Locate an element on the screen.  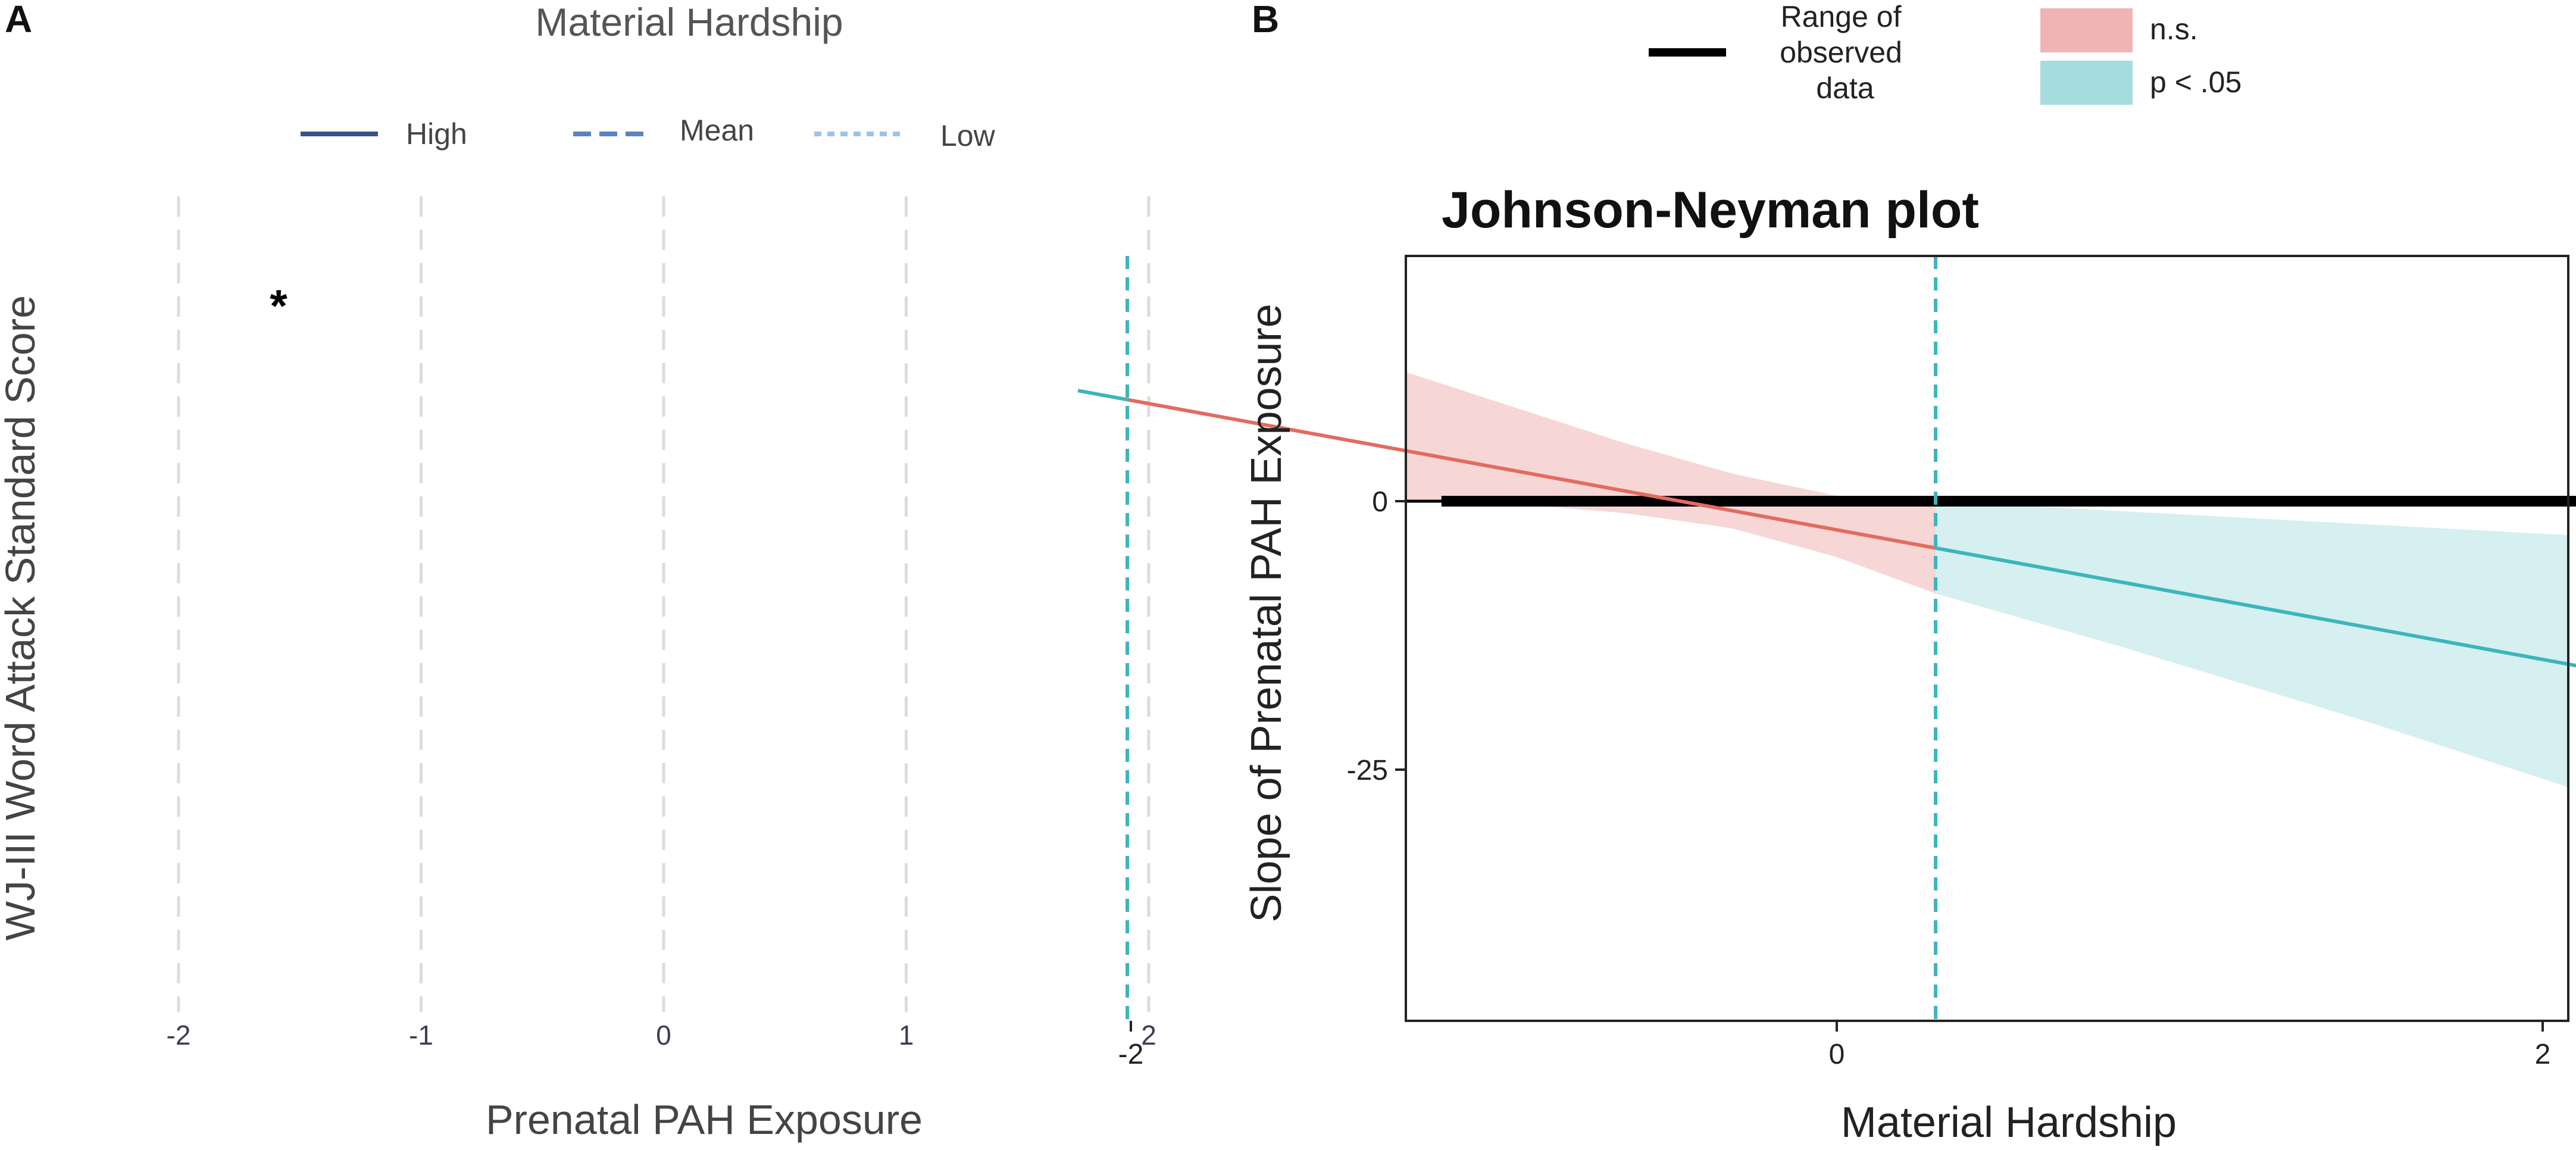
legend-sig-swatch is located at coordinates (2086, 83).